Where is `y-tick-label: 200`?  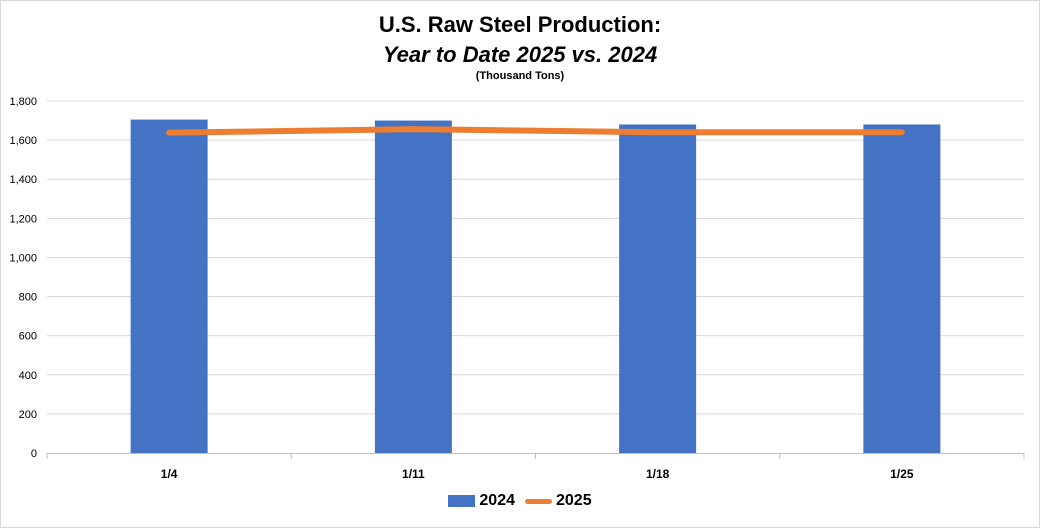
y-tick-label: 200 is located at coordinates (28, 415).